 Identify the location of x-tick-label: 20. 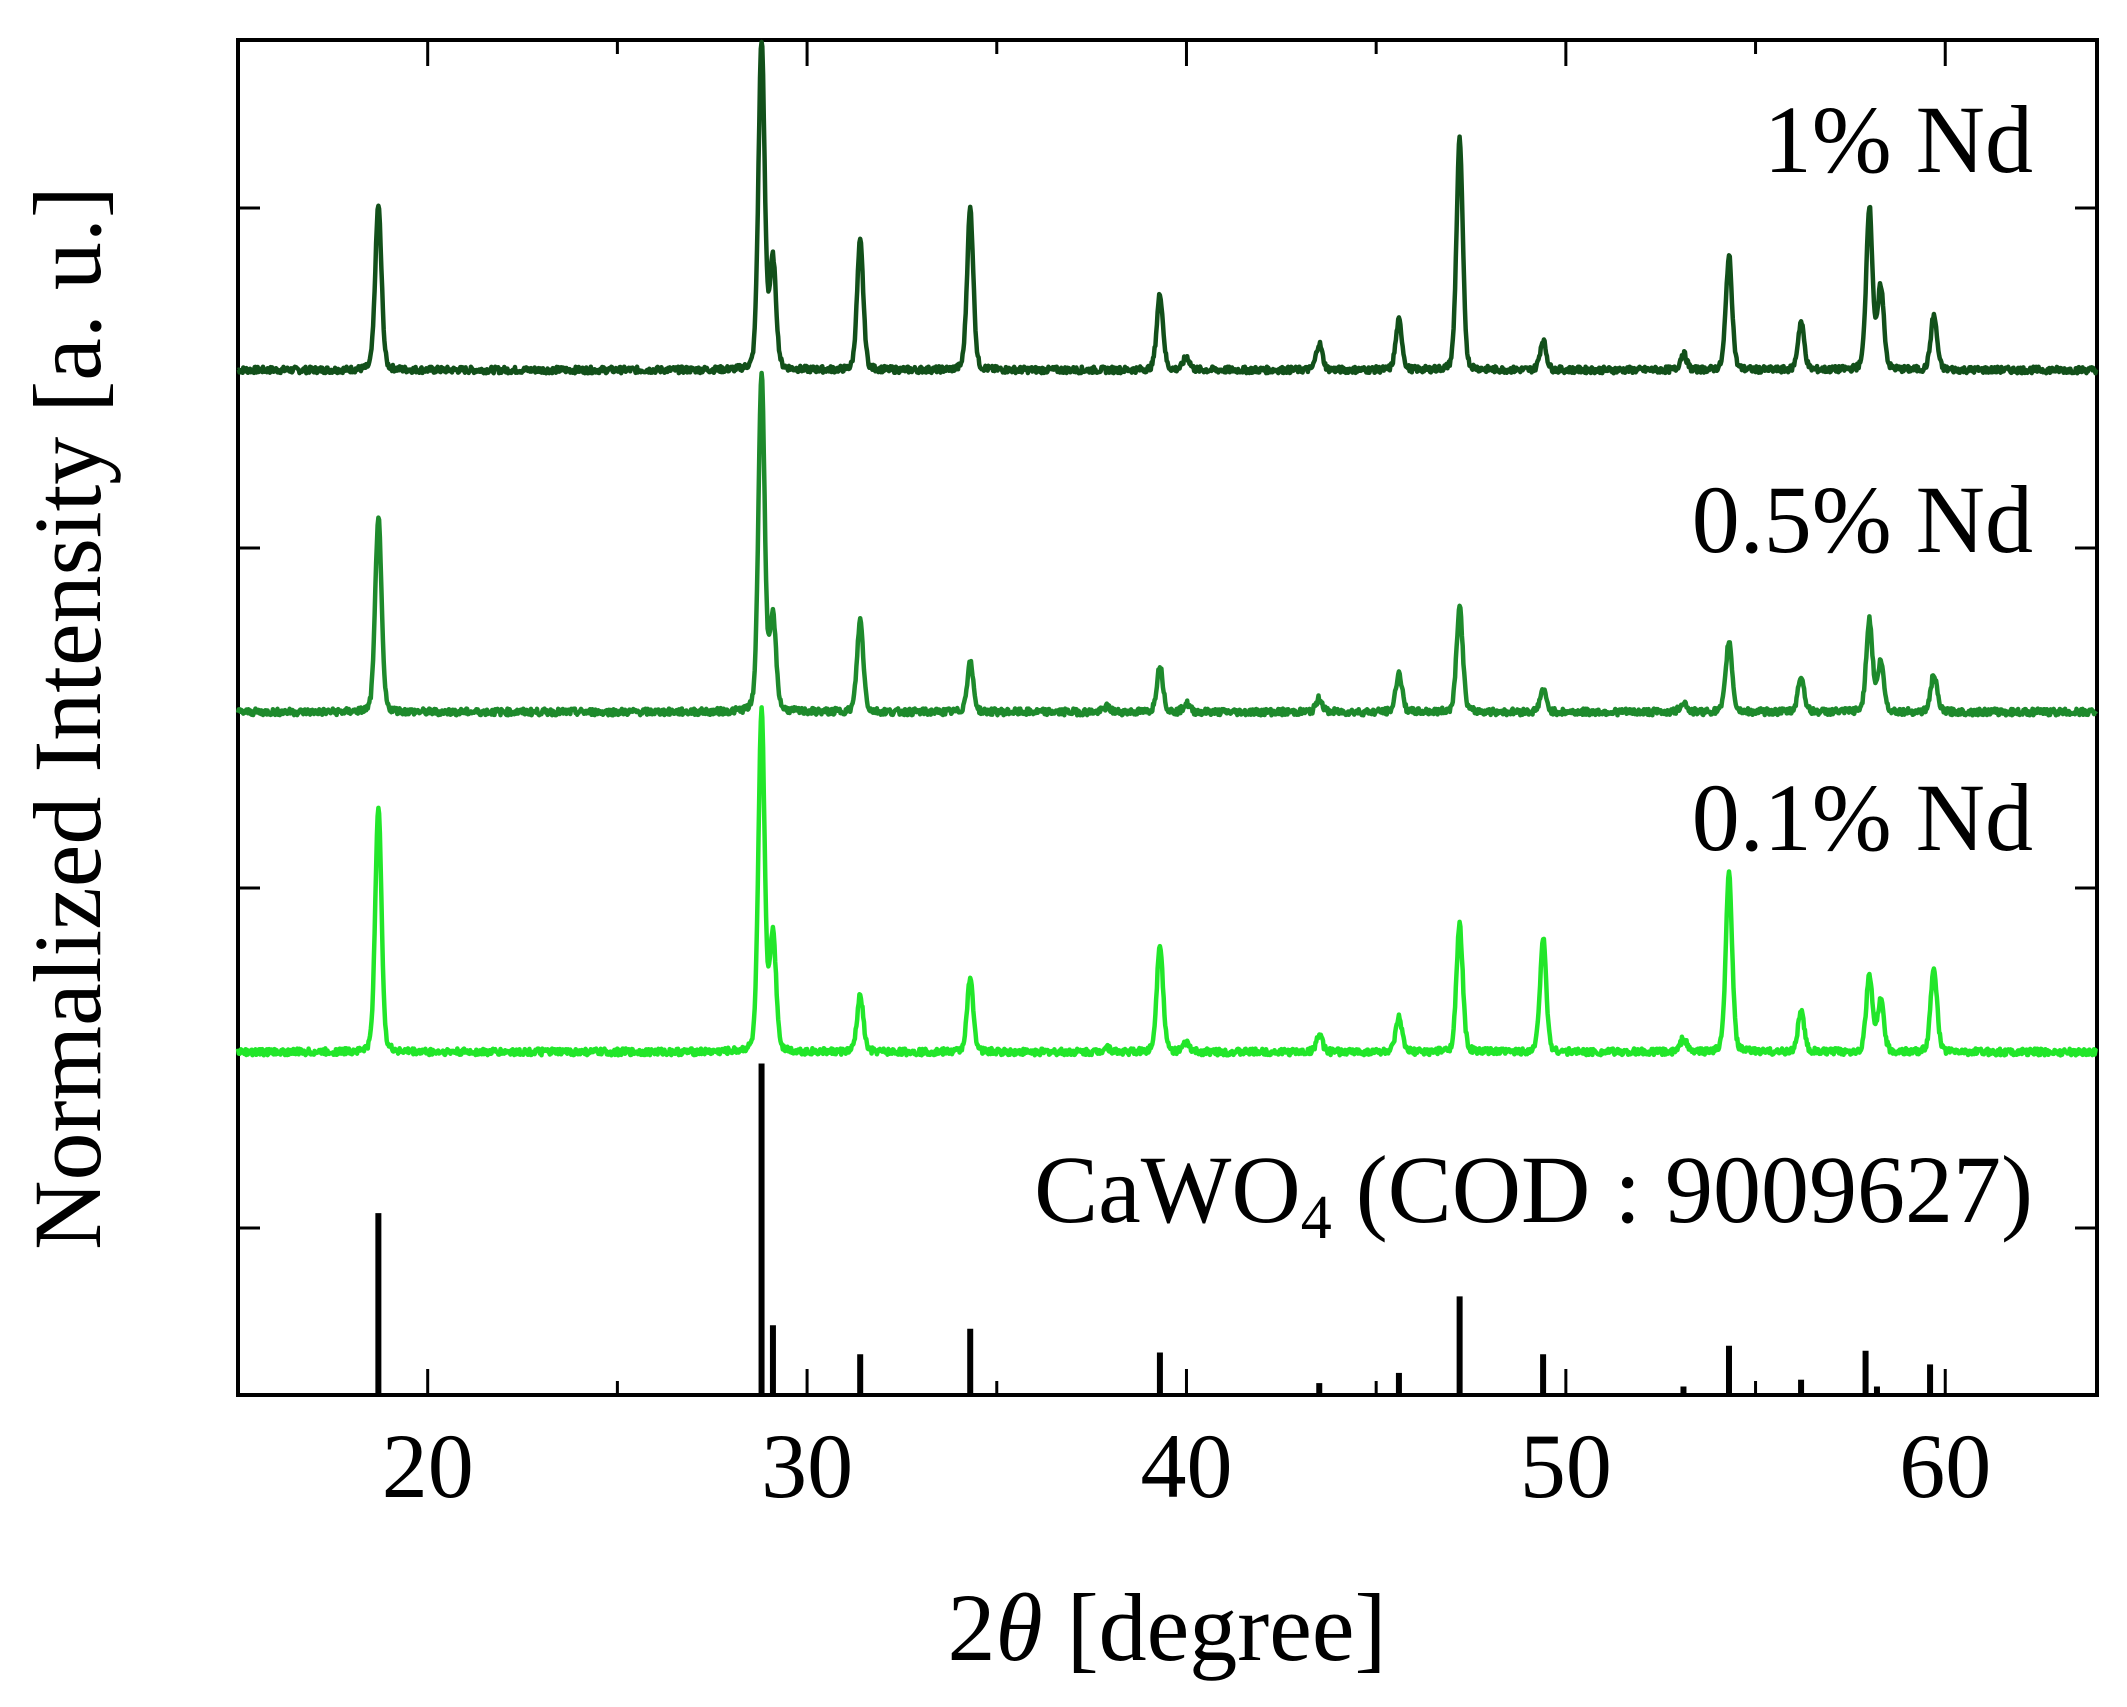
(428, 1466).